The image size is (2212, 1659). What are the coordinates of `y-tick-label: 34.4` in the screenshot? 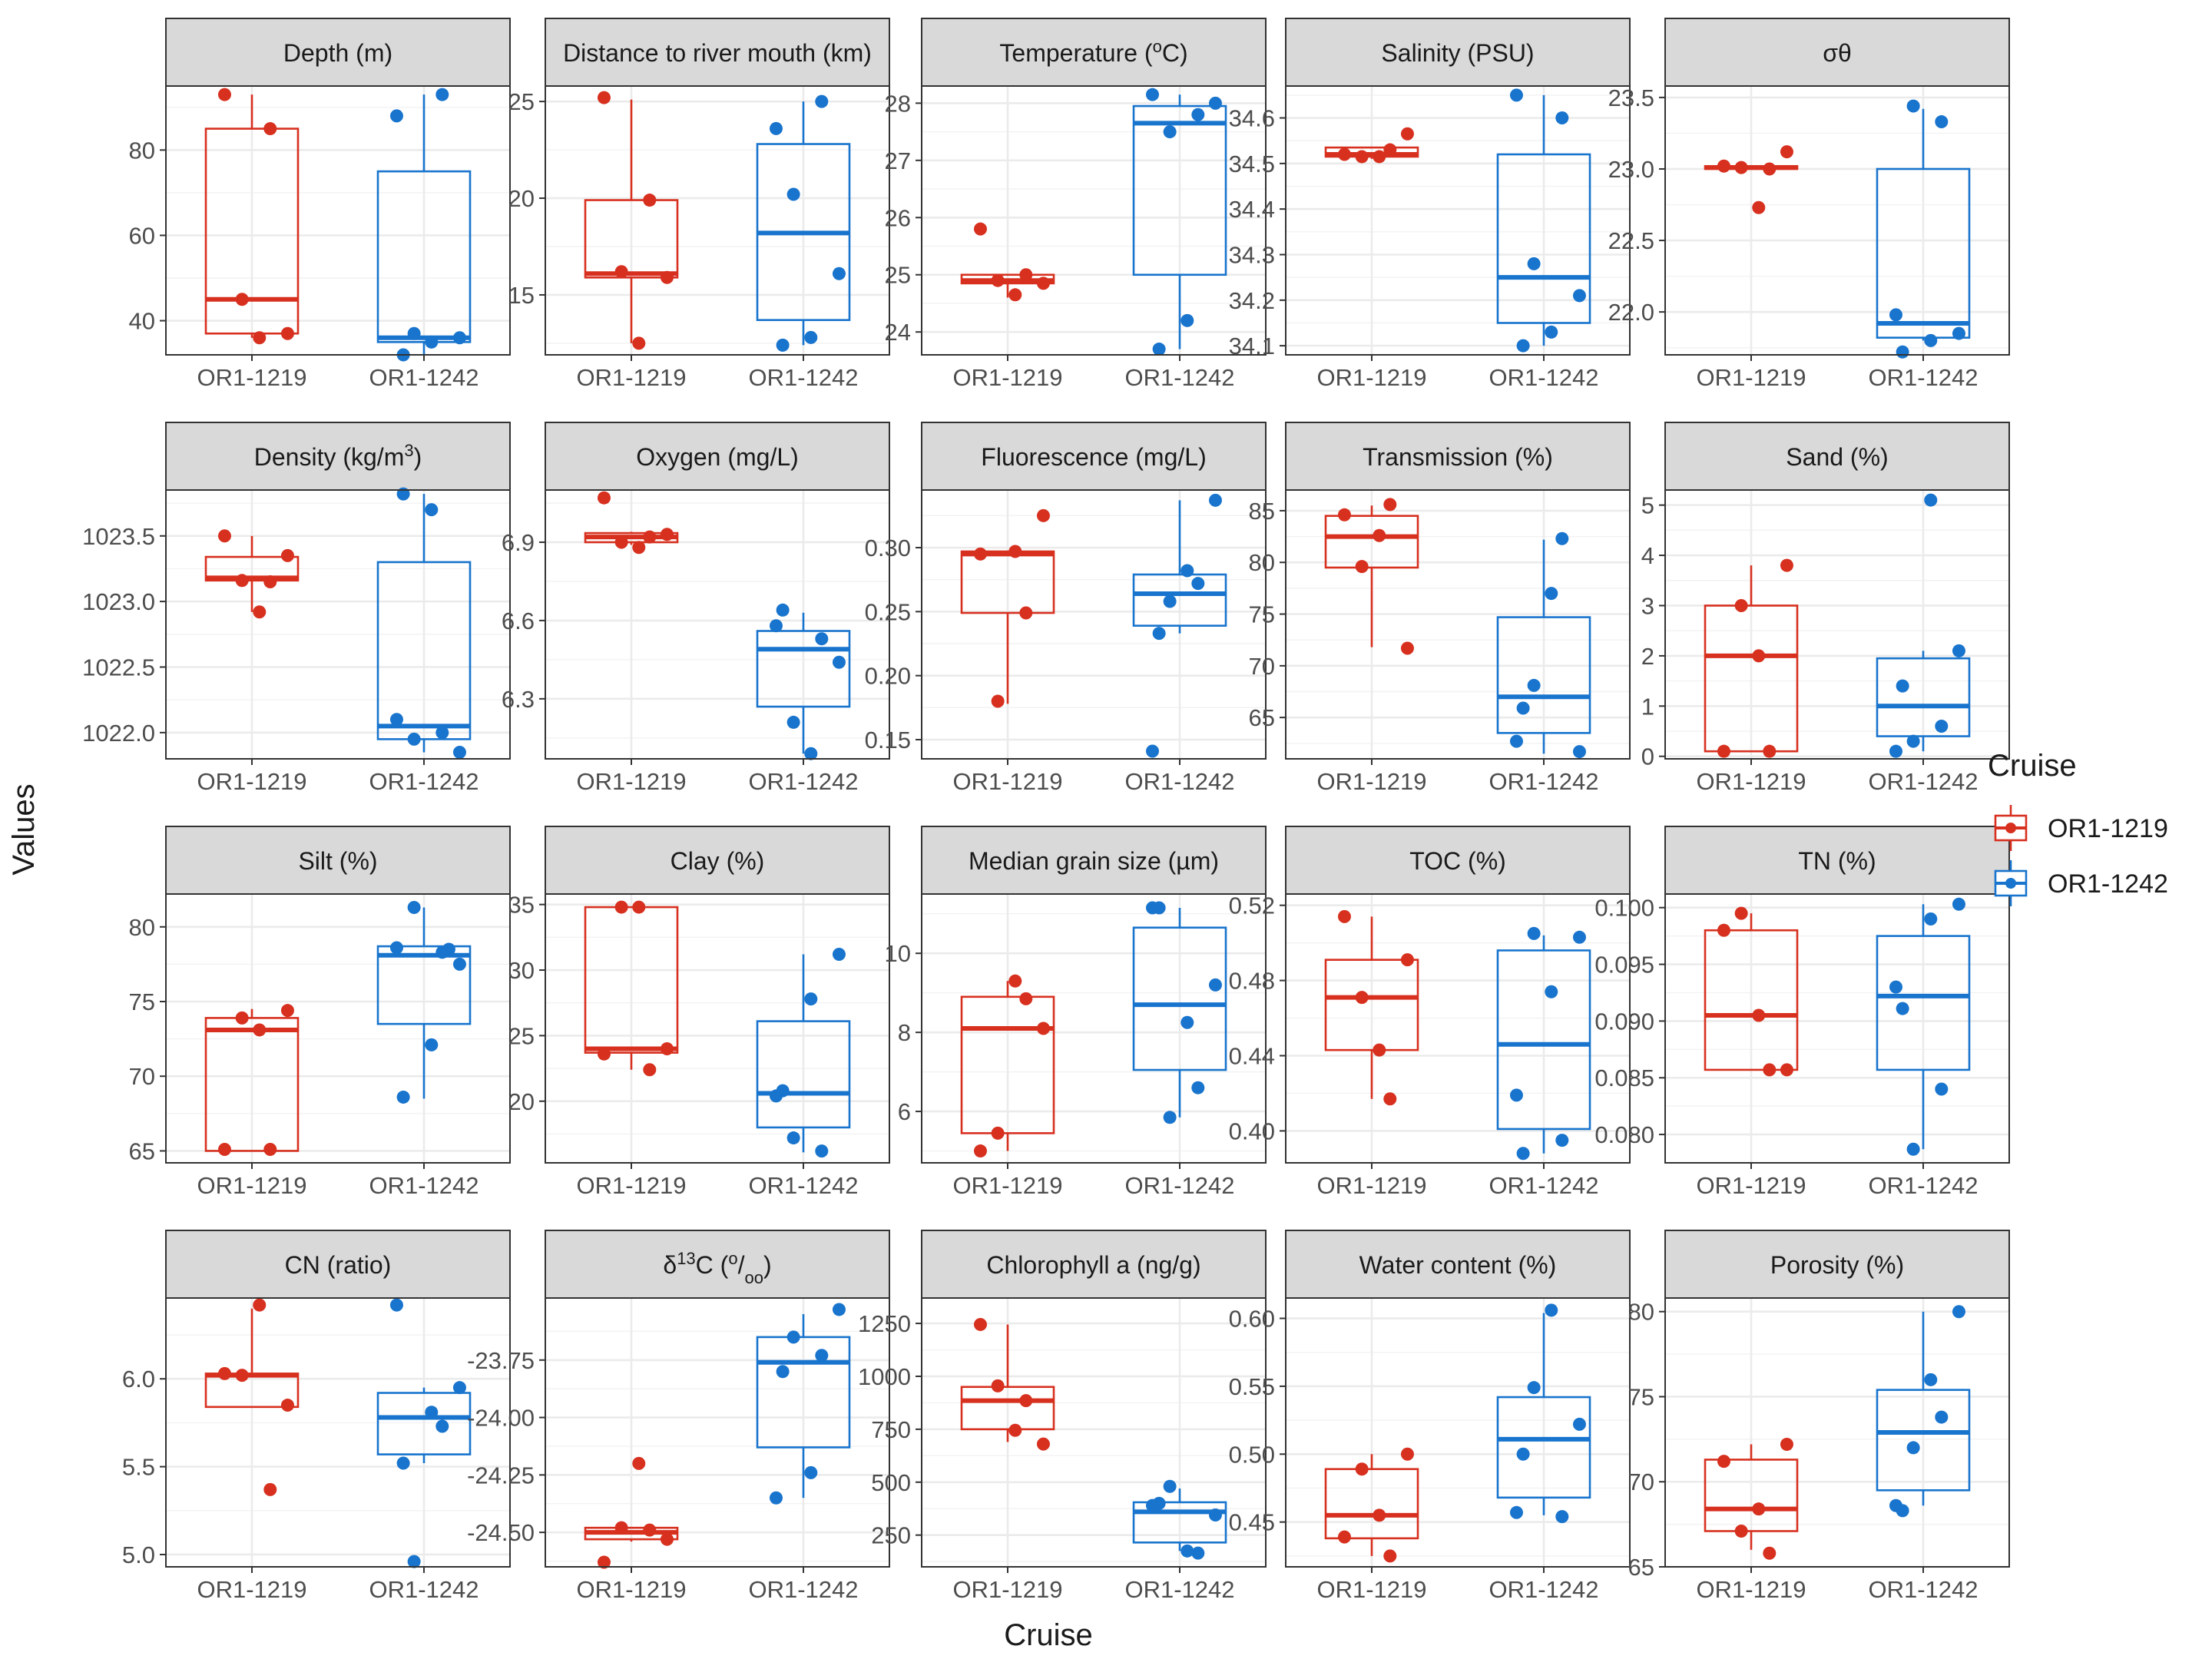 It's located at (1252, 210).